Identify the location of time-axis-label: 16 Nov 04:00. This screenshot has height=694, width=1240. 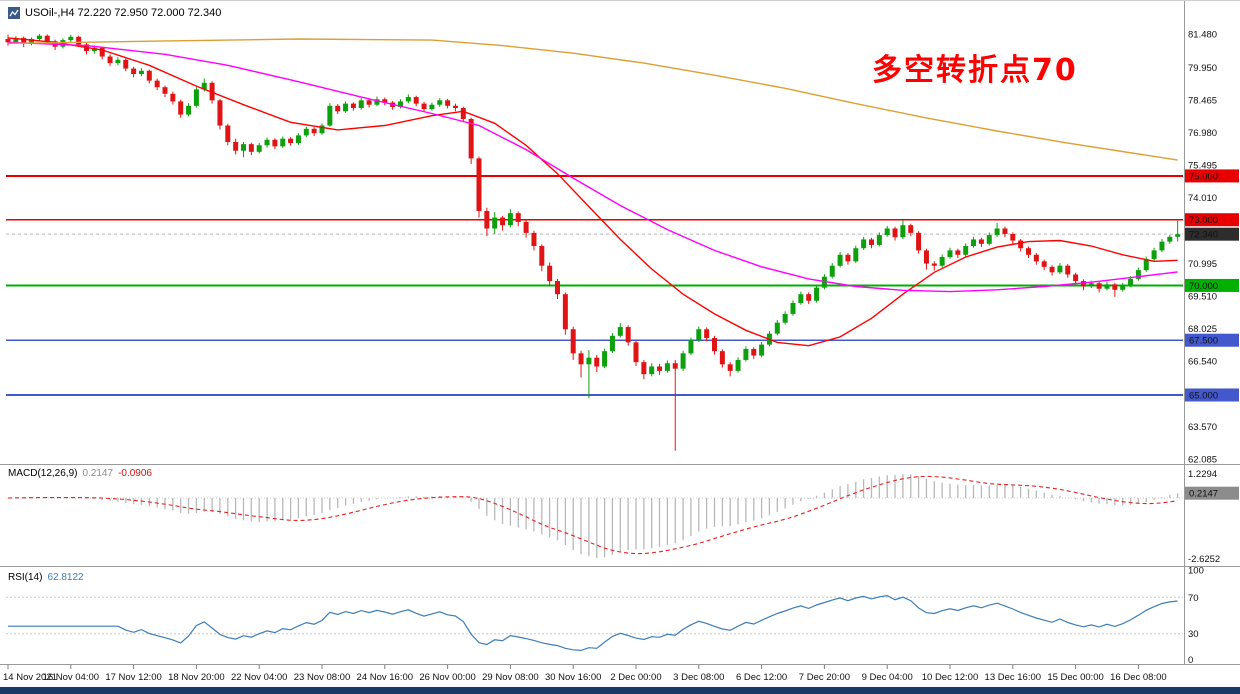
(71, 677).